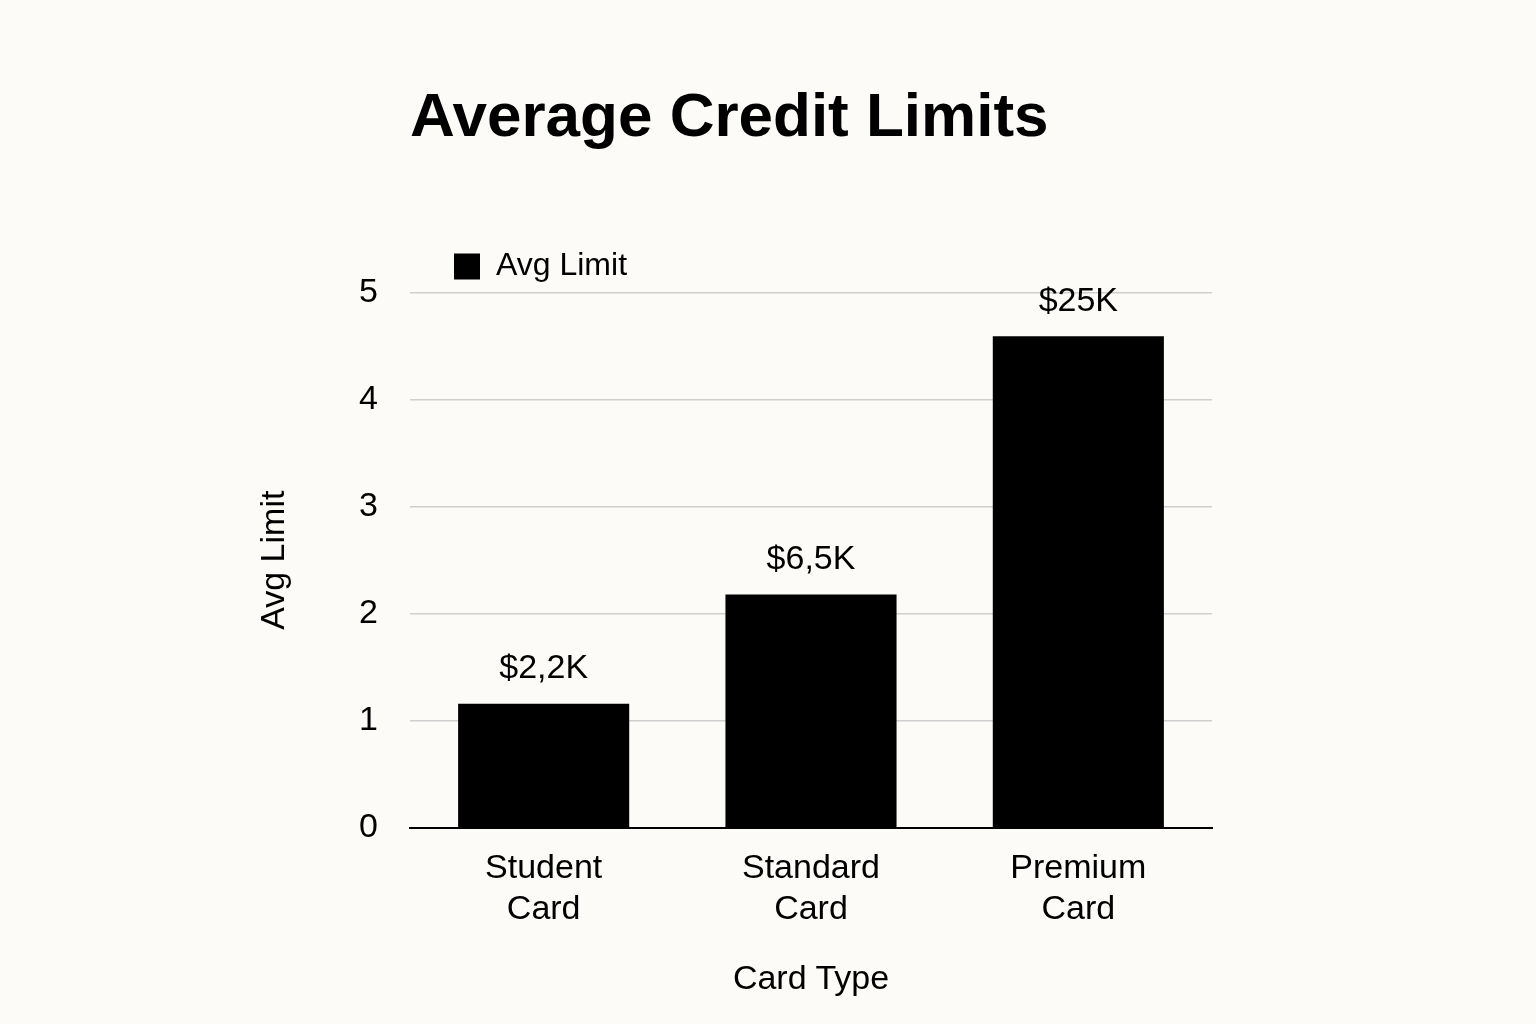 Image resolution: width=1536 pixels, height=1024 pixels. I want to click on x-tick-label: Standard Card, so click(811, 886).